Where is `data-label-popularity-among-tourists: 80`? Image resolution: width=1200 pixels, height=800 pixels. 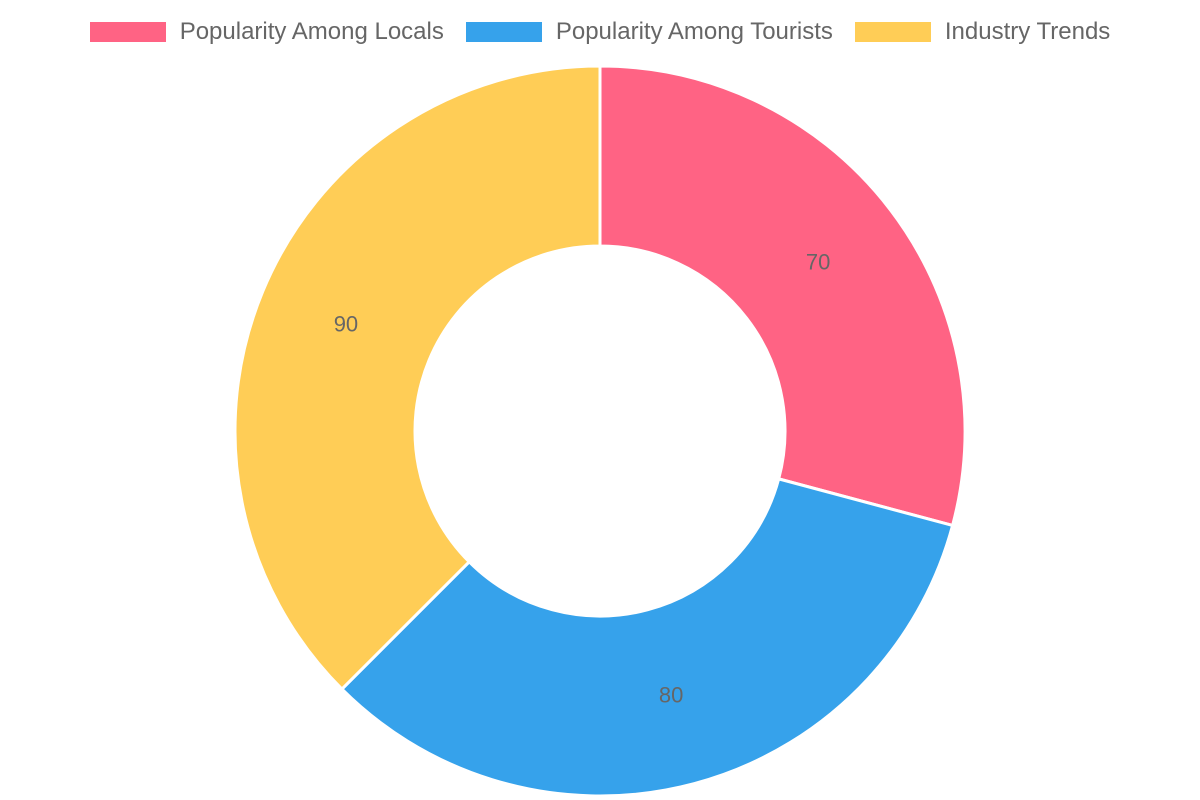
data-label-popularity-among-tourists: 80 is located at coordinates (671, 694).